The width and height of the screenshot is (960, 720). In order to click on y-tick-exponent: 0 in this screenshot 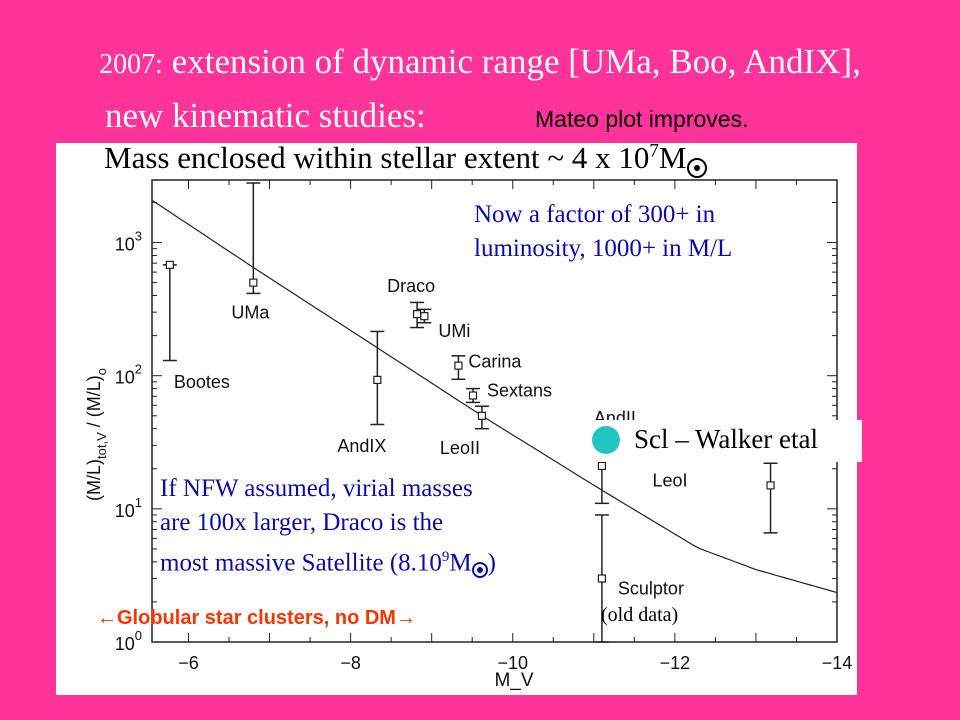, I will do `click(138, 635)`.